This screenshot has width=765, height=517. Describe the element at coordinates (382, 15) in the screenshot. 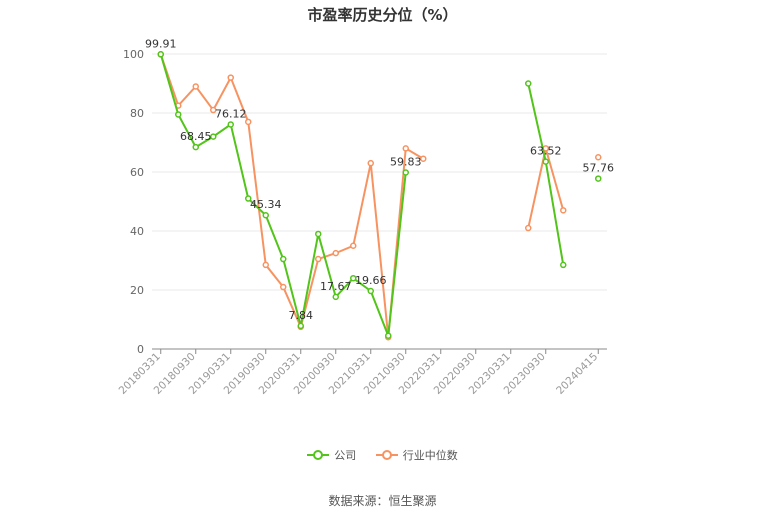

I see `chart-title: 市盈率历史分位（%）` at that location.